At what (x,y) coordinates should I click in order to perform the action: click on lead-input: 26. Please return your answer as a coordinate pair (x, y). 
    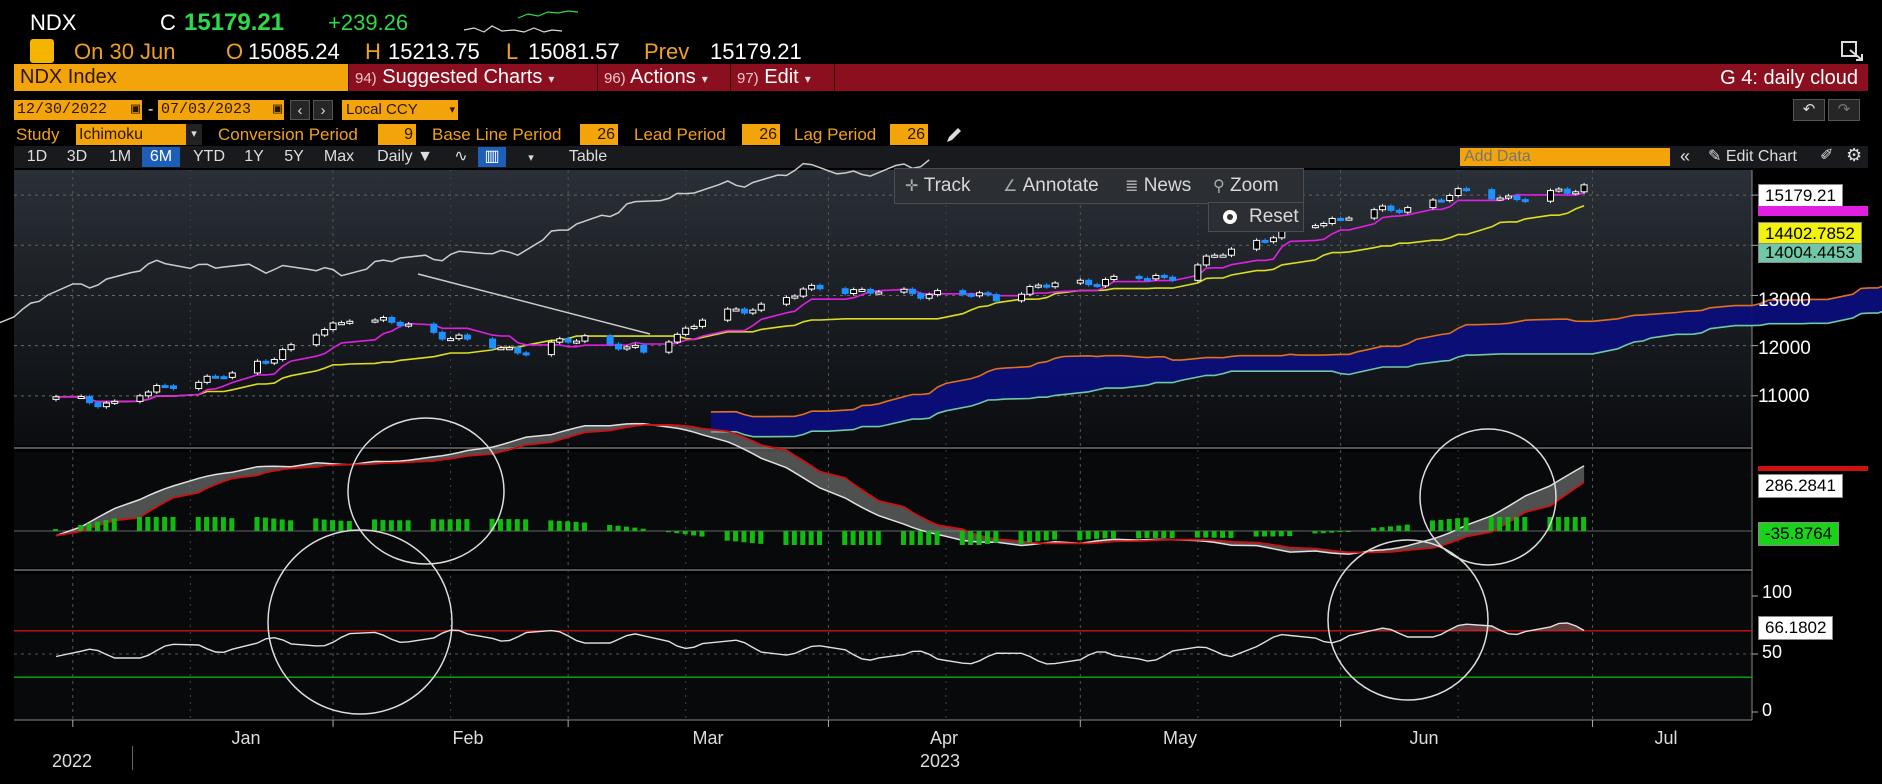
    Looking at the image, I should click on (761, 134).